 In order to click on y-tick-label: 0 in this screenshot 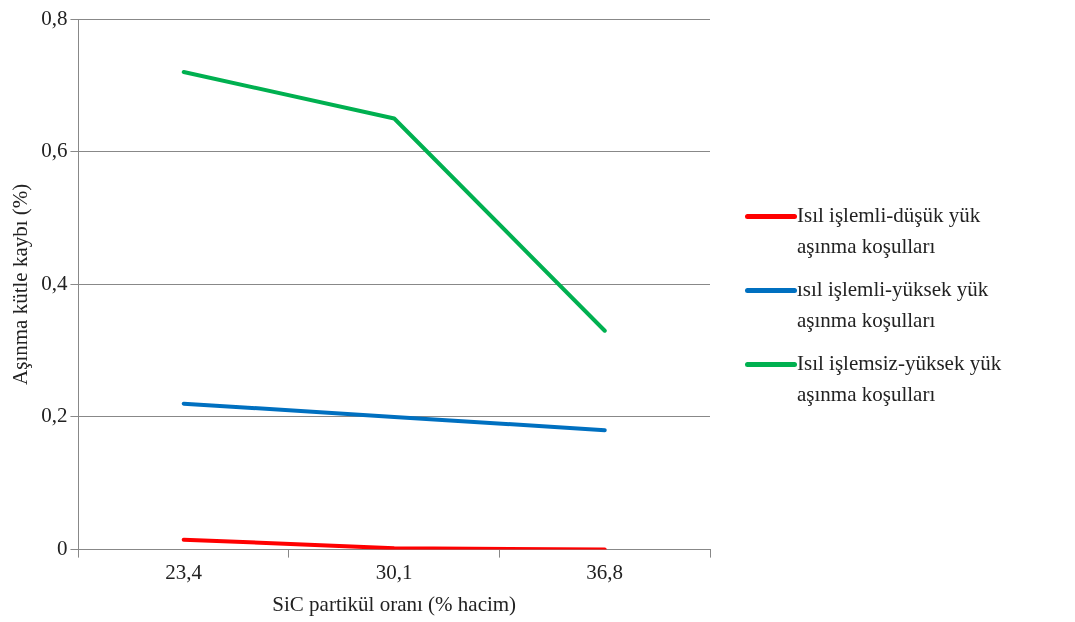, I will do `click(62, 548)`.